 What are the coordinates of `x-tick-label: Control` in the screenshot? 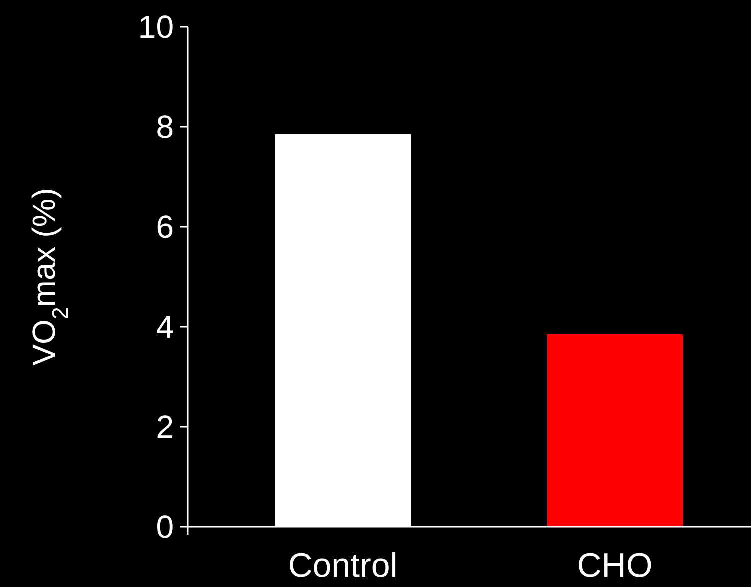 It's located at (343, 566).